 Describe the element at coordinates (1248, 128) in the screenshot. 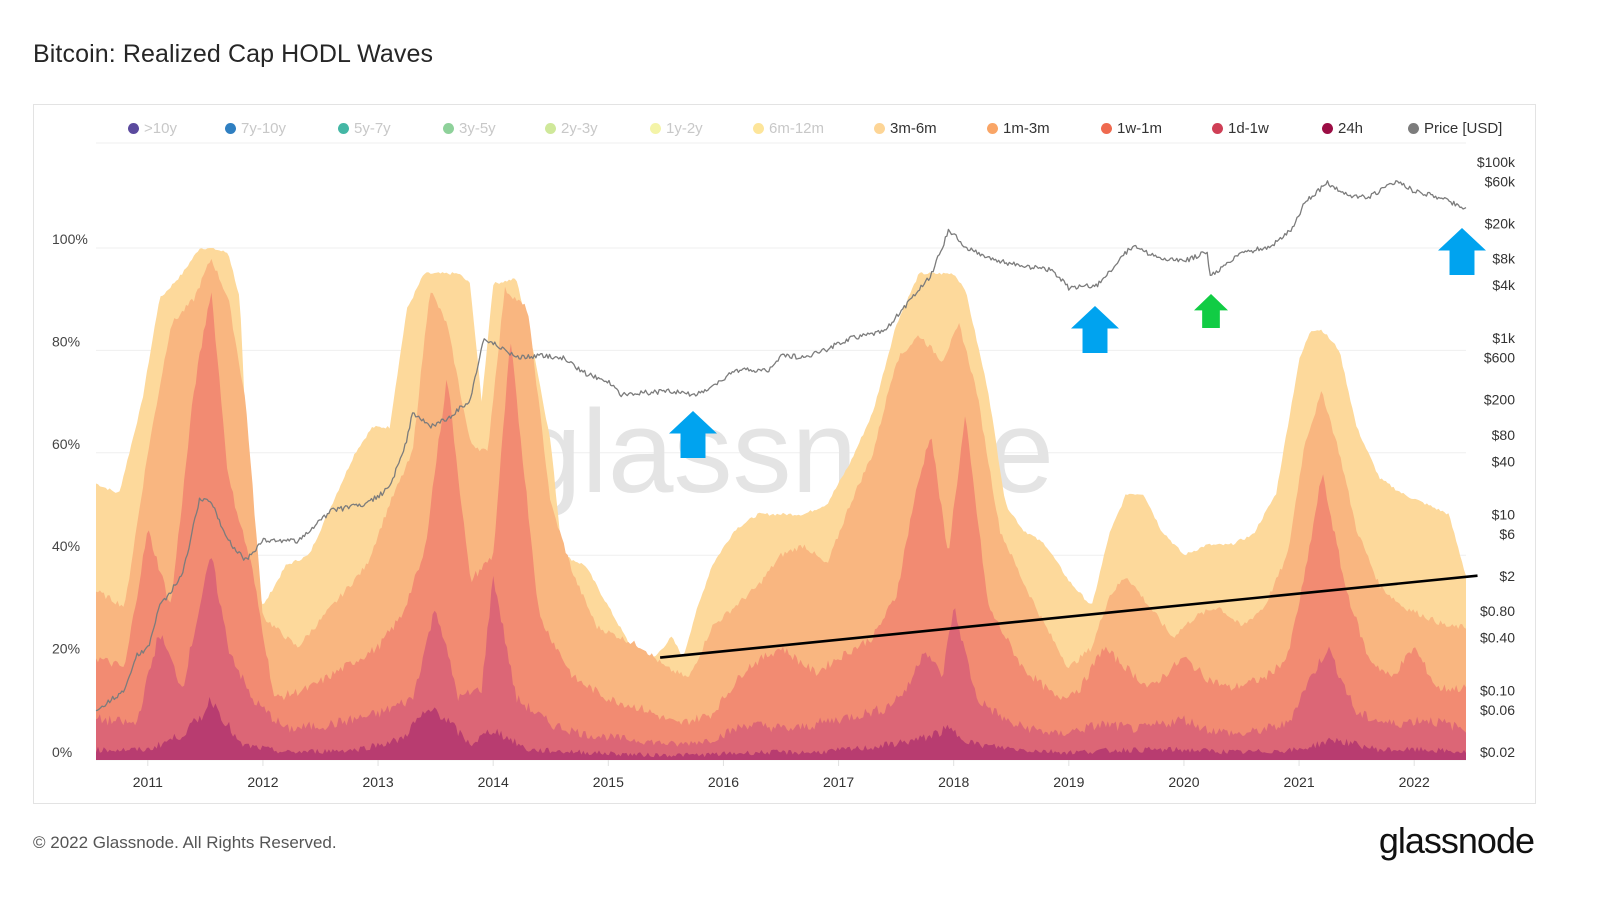

I see `legend-label: 1d-1w` at that location.